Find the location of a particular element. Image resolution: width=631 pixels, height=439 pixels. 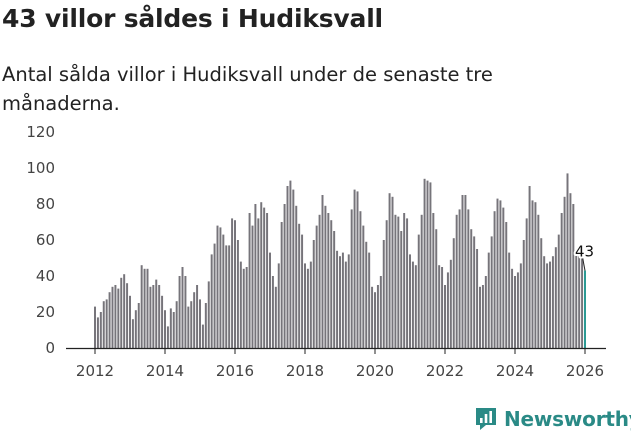

newsworthy-logo: Newsworthy is located at coordinates (552, 419).